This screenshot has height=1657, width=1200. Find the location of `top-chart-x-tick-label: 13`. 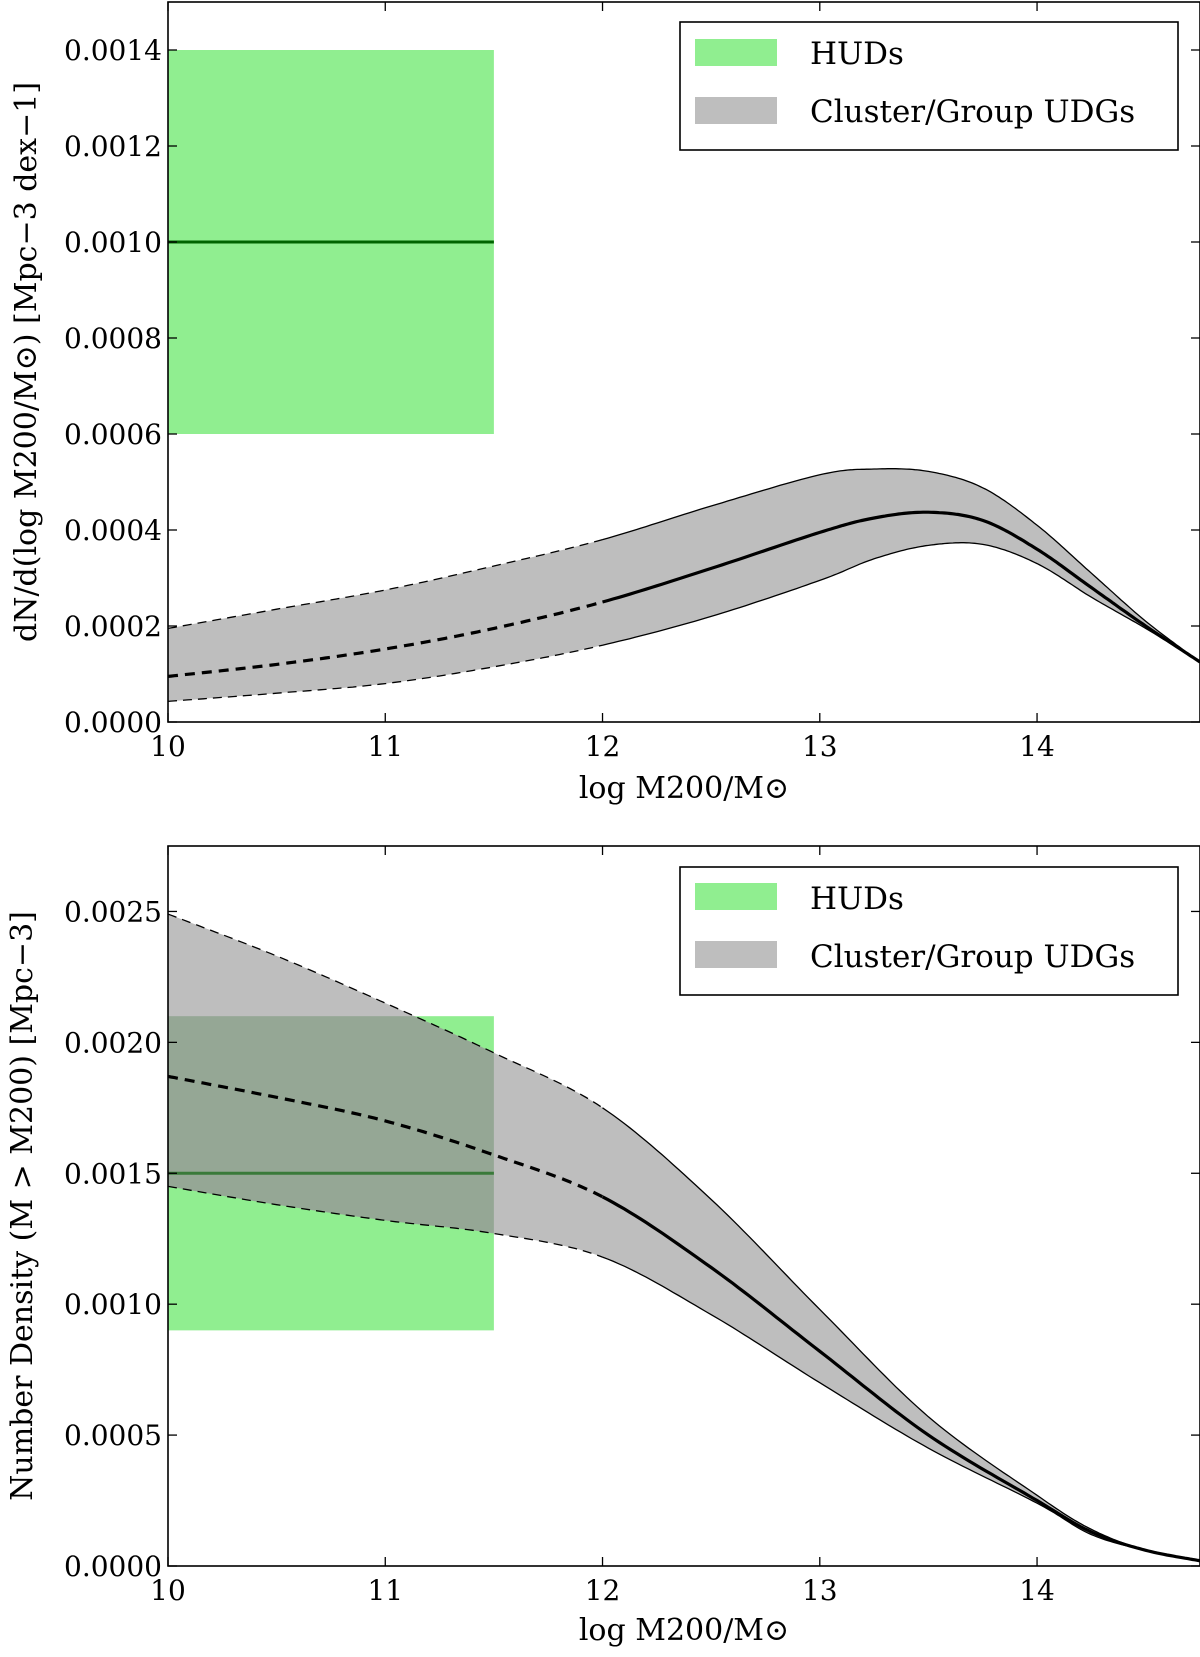

top-chart-x-tick-label: 13 is located at coordinates (820, 746).